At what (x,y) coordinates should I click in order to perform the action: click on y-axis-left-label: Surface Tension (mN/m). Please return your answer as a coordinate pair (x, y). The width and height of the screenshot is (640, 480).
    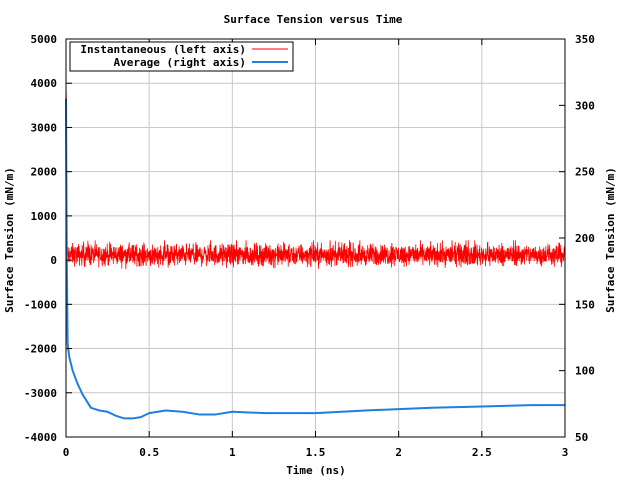
    Looking at the image, I should click on (9, 240).